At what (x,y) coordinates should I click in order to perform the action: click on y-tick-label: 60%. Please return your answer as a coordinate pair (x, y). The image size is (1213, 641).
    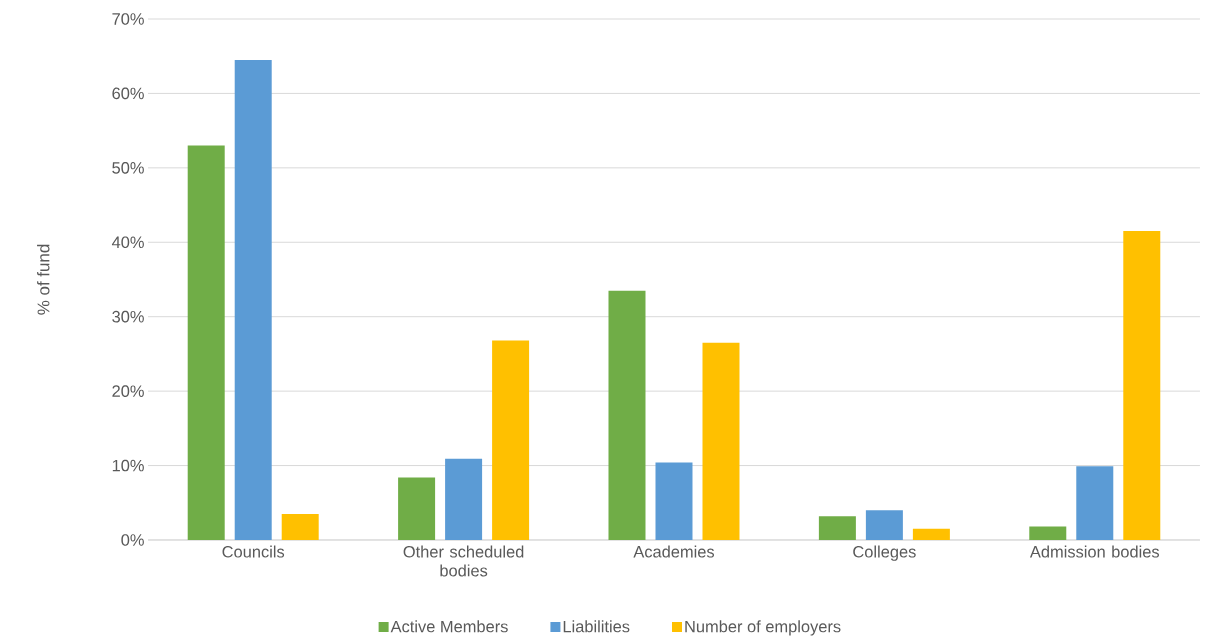
    Looking at the image, I should click on (128, 93).